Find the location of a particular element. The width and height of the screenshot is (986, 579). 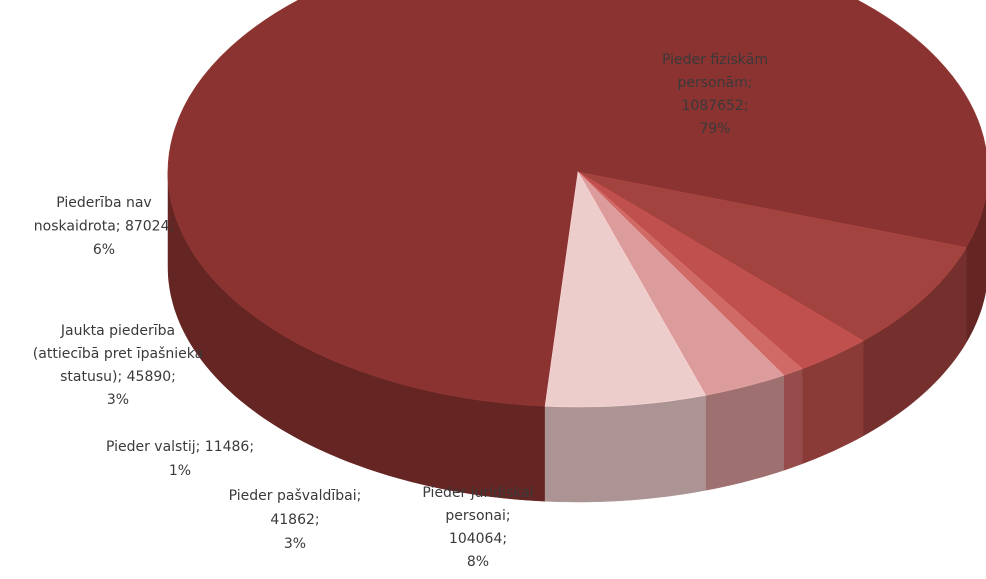

data-label: statusu); 45890; is located at coordinates (118, 377).